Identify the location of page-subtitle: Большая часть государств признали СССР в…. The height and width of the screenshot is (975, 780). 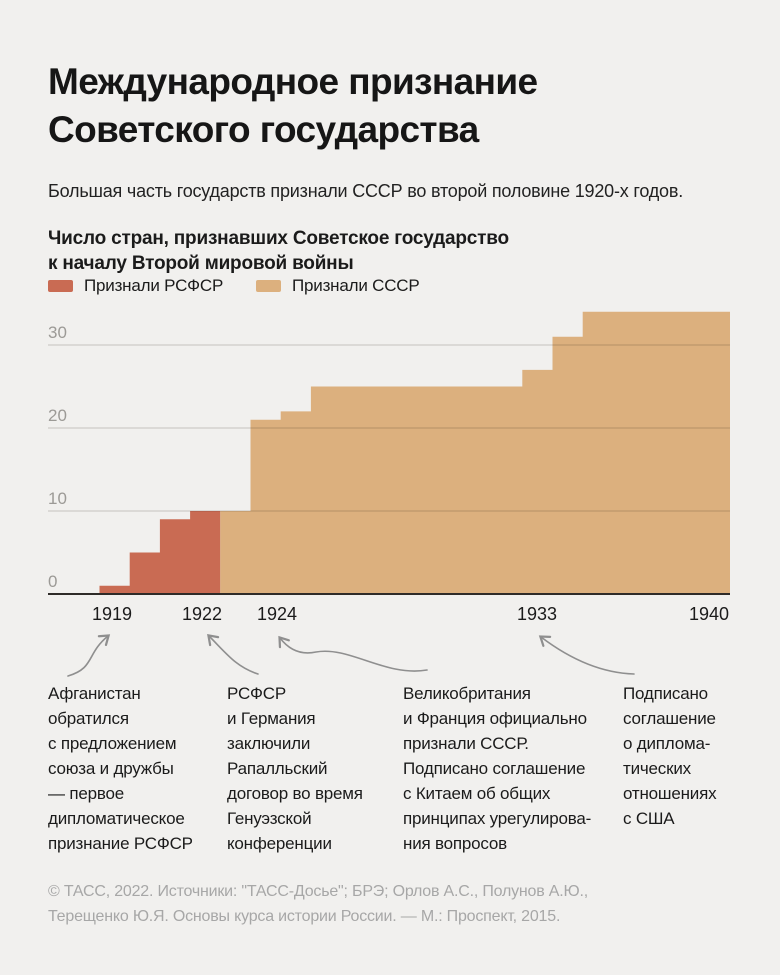
(366, 191).